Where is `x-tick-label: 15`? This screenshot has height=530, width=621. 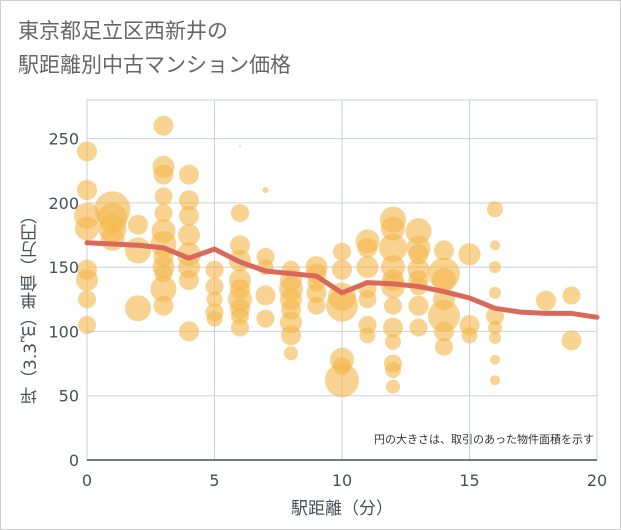
x-tick-label: 15 is located at coordinates (469, 480).